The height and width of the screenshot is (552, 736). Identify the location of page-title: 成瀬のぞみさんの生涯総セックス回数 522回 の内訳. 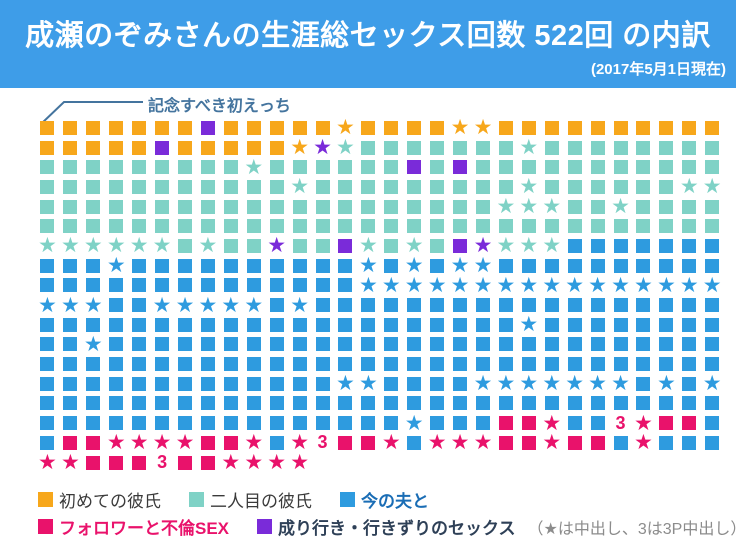
(368, 36).